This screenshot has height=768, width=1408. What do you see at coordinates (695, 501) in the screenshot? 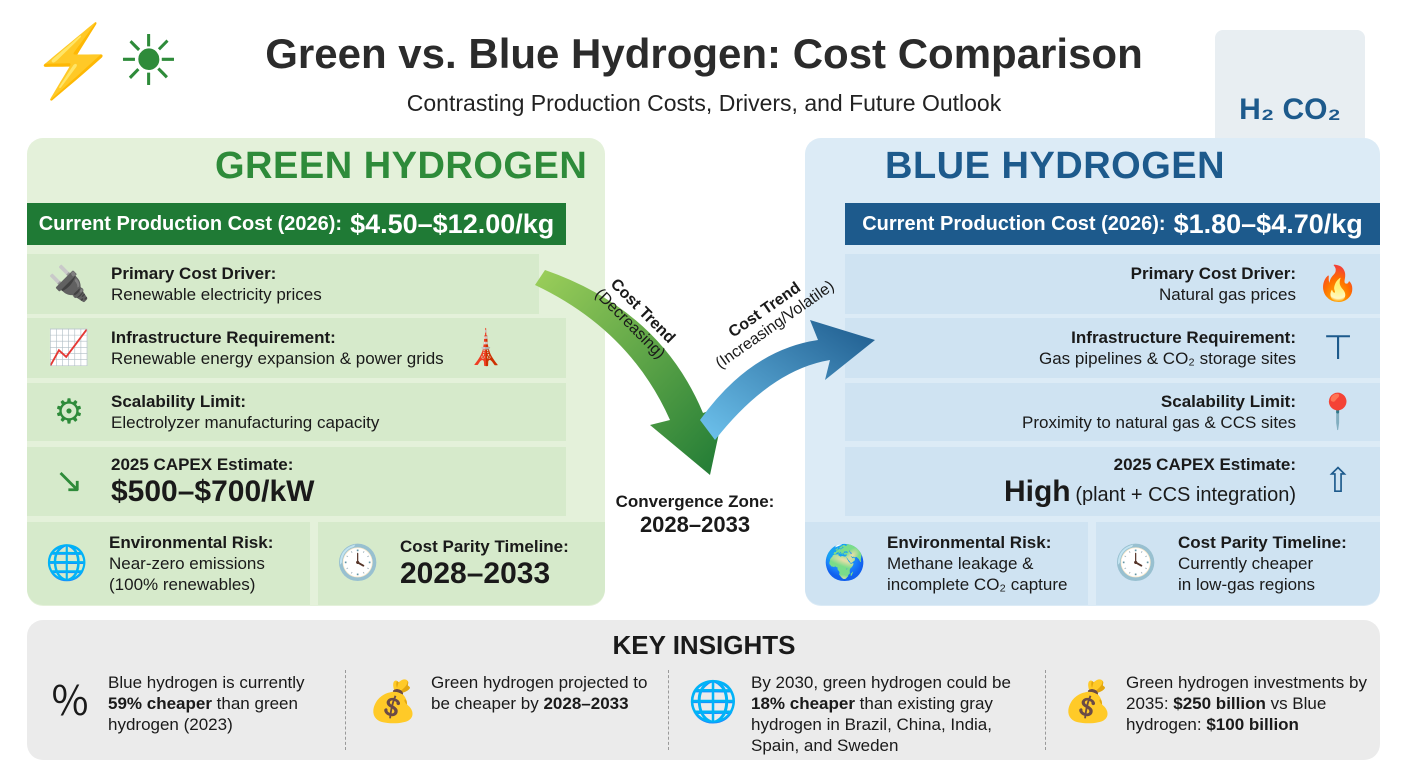
I see `convergence-label: Convergence Zone:` at bounding box center [695, 501].